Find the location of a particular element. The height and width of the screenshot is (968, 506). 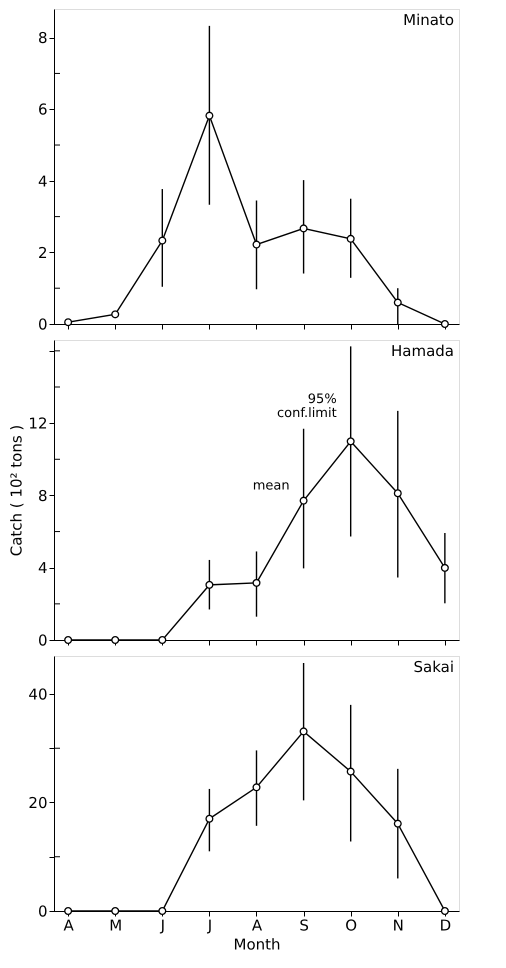

annotation: 95% conf.limit is located at coordinates (306, 407).